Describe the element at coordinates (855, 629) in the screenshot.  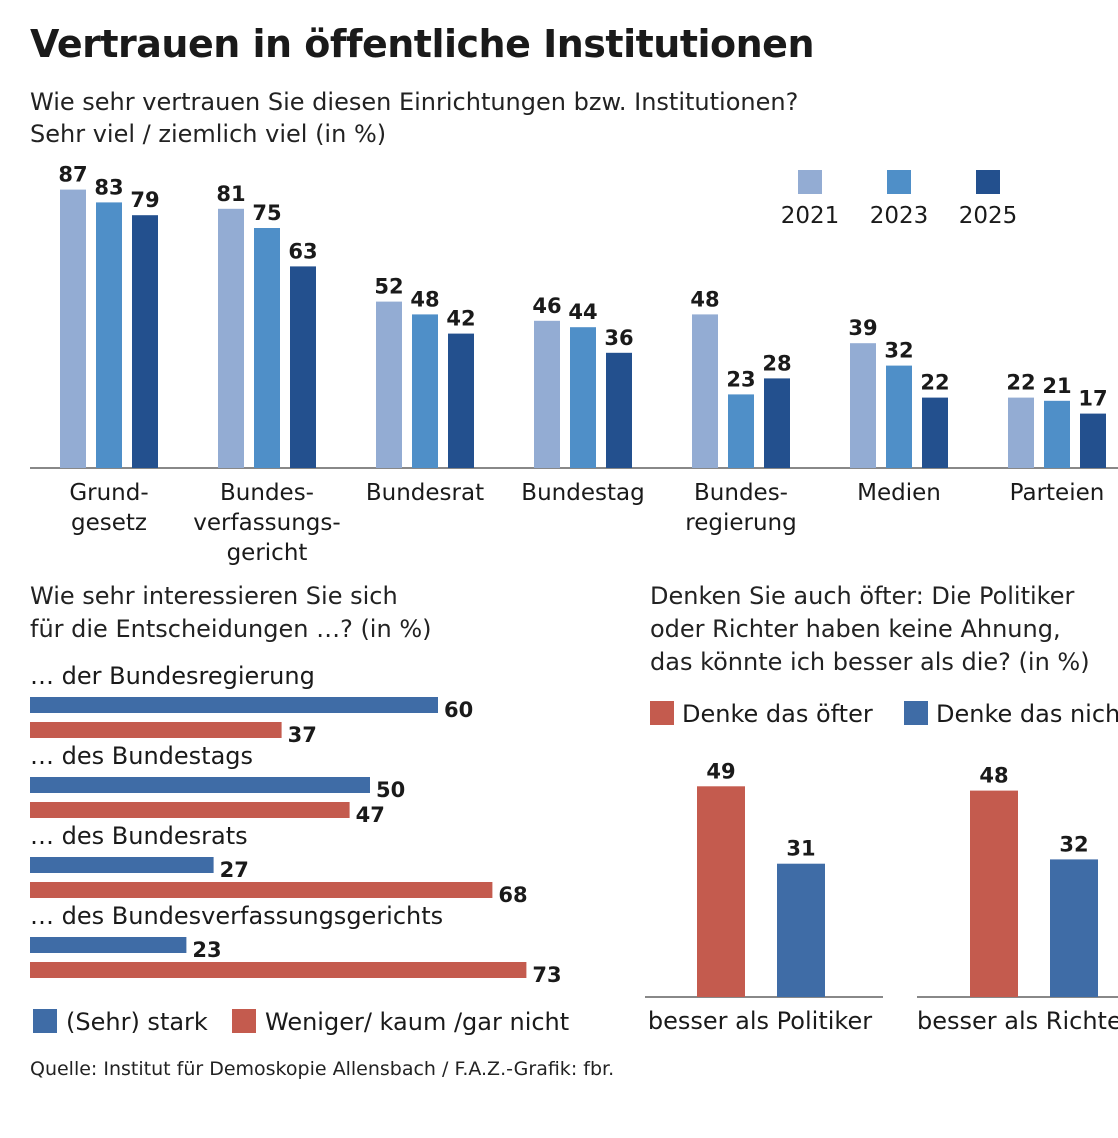
I see `better-subtitle-line2: oder Richter haben keine Ahnung,` at that location.